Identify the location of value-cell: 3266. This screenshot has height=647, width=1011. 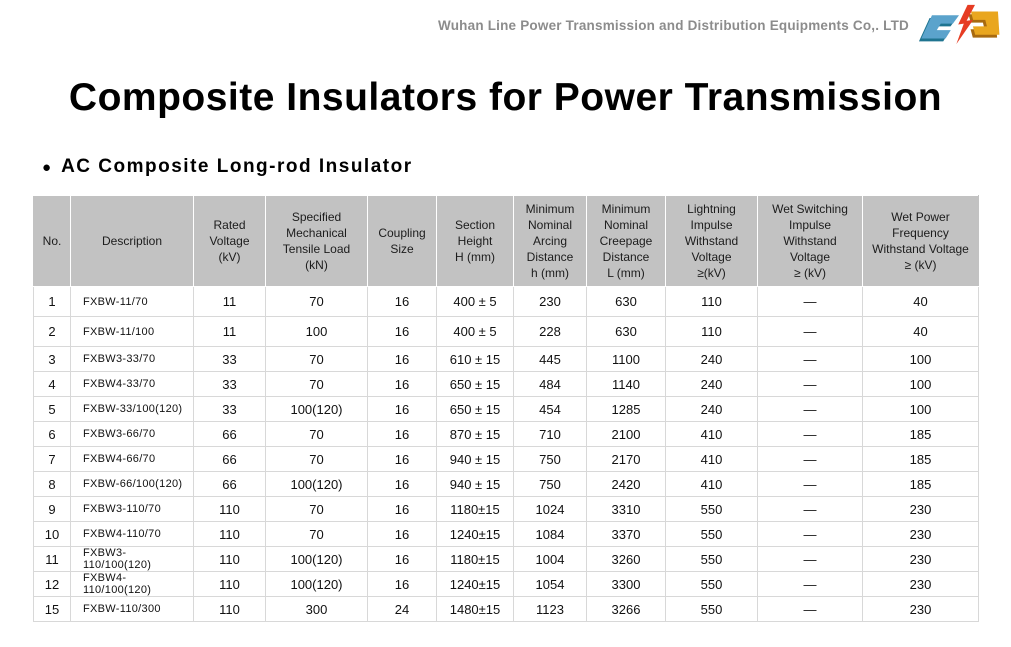
(626, 609).